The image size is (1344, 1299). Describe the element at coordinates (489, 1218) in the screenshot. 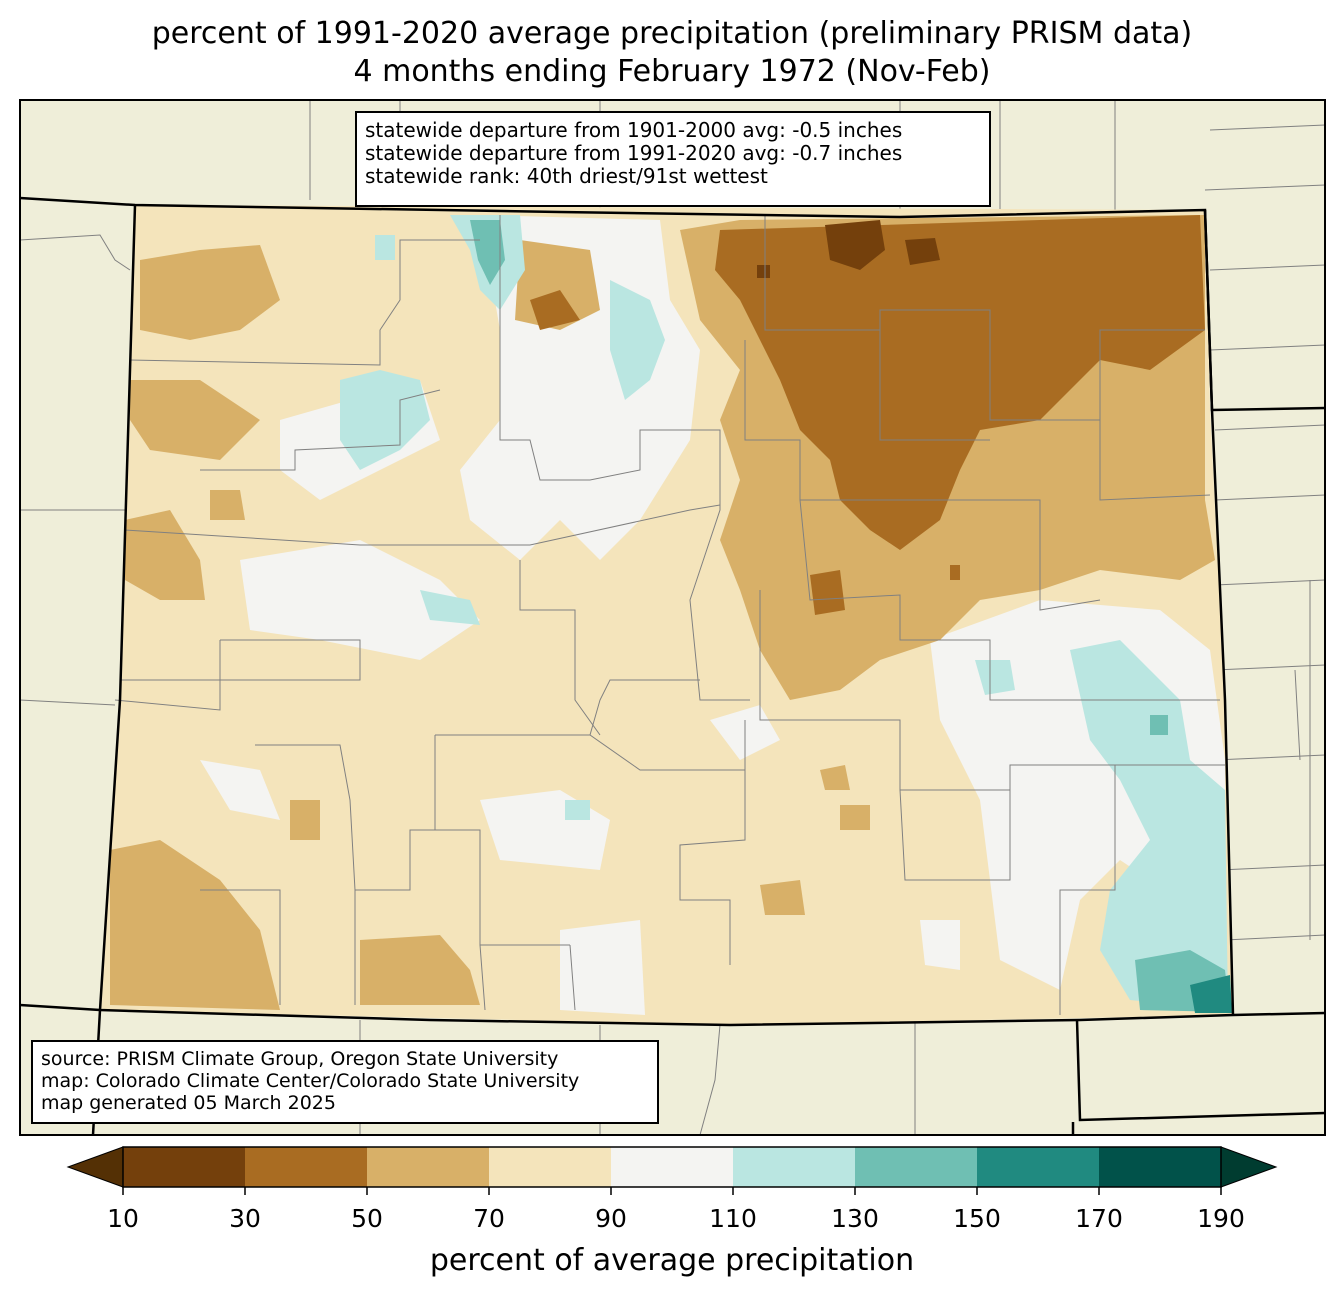

I see `colorbar-tick-label: 70` at that location.